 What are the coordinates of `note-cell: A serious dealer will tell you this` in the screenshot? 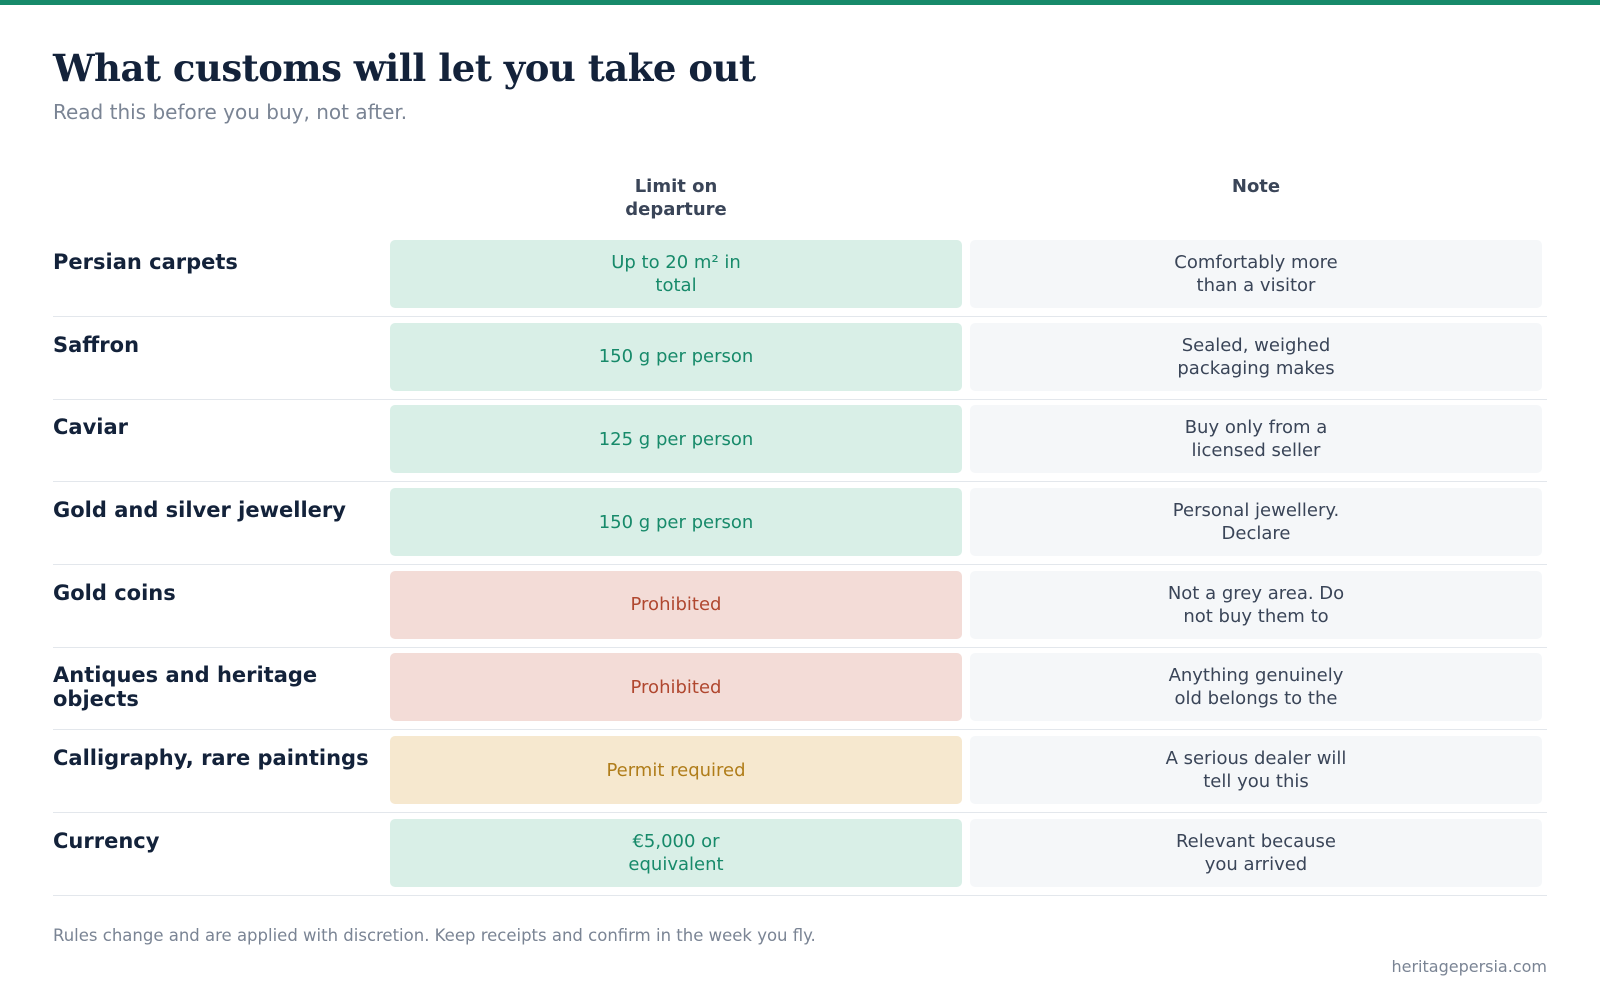 It's located at (1256, 770).